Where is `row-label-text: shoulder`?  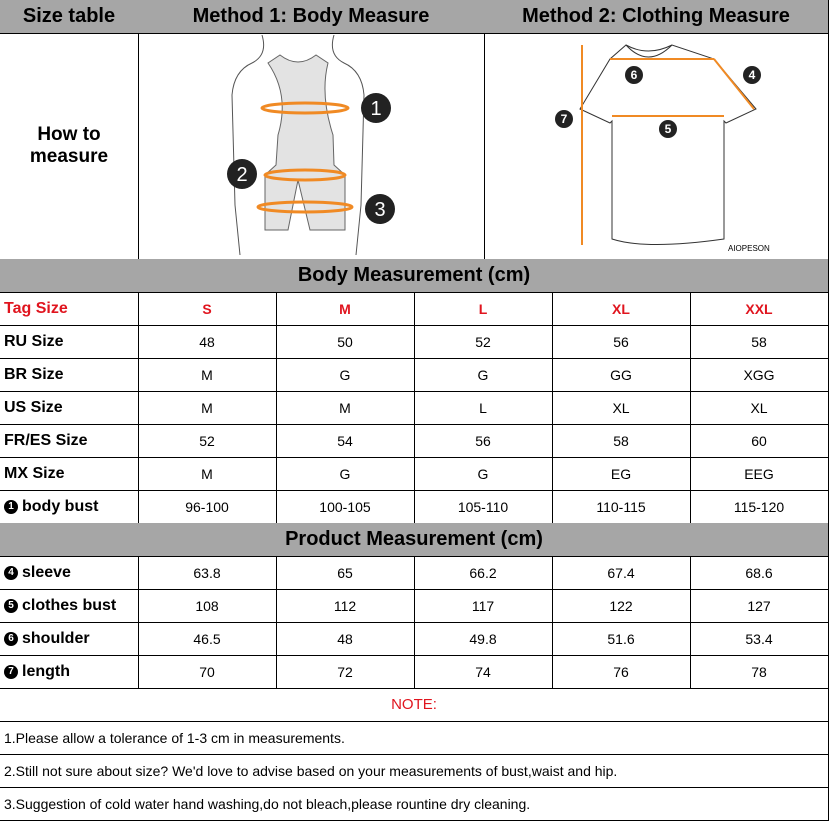
row-label-text: shoulder is located at coordinates (56, 638).